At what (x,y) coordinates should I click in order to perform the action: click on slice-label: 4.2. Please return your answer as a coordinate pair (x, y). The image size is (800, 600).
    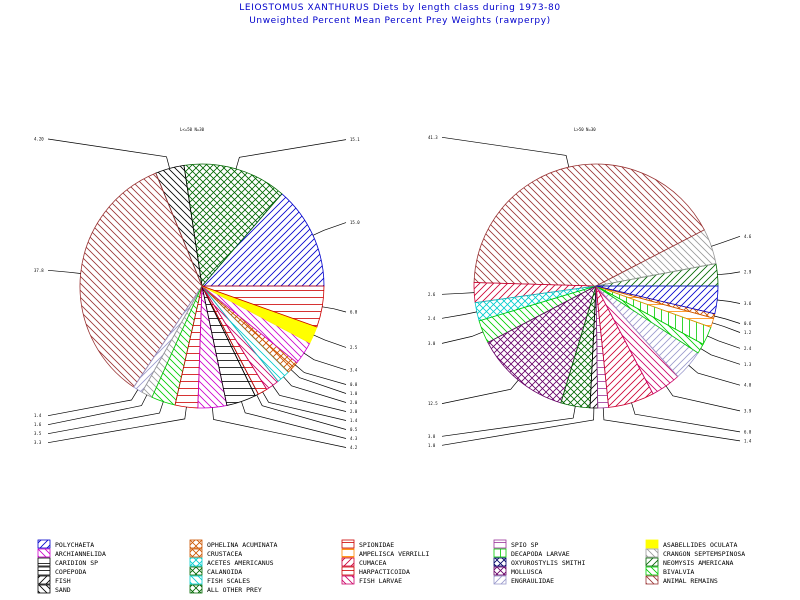
    Looking at the image, I should click on (354, 447).